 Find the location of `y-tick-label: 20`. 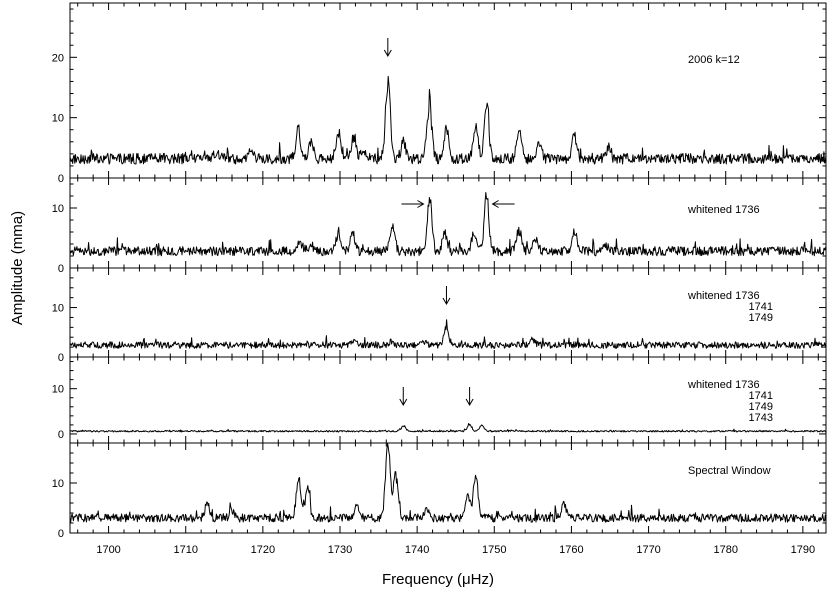

y-tick-label: 20 is located at coordinates (58, 58).